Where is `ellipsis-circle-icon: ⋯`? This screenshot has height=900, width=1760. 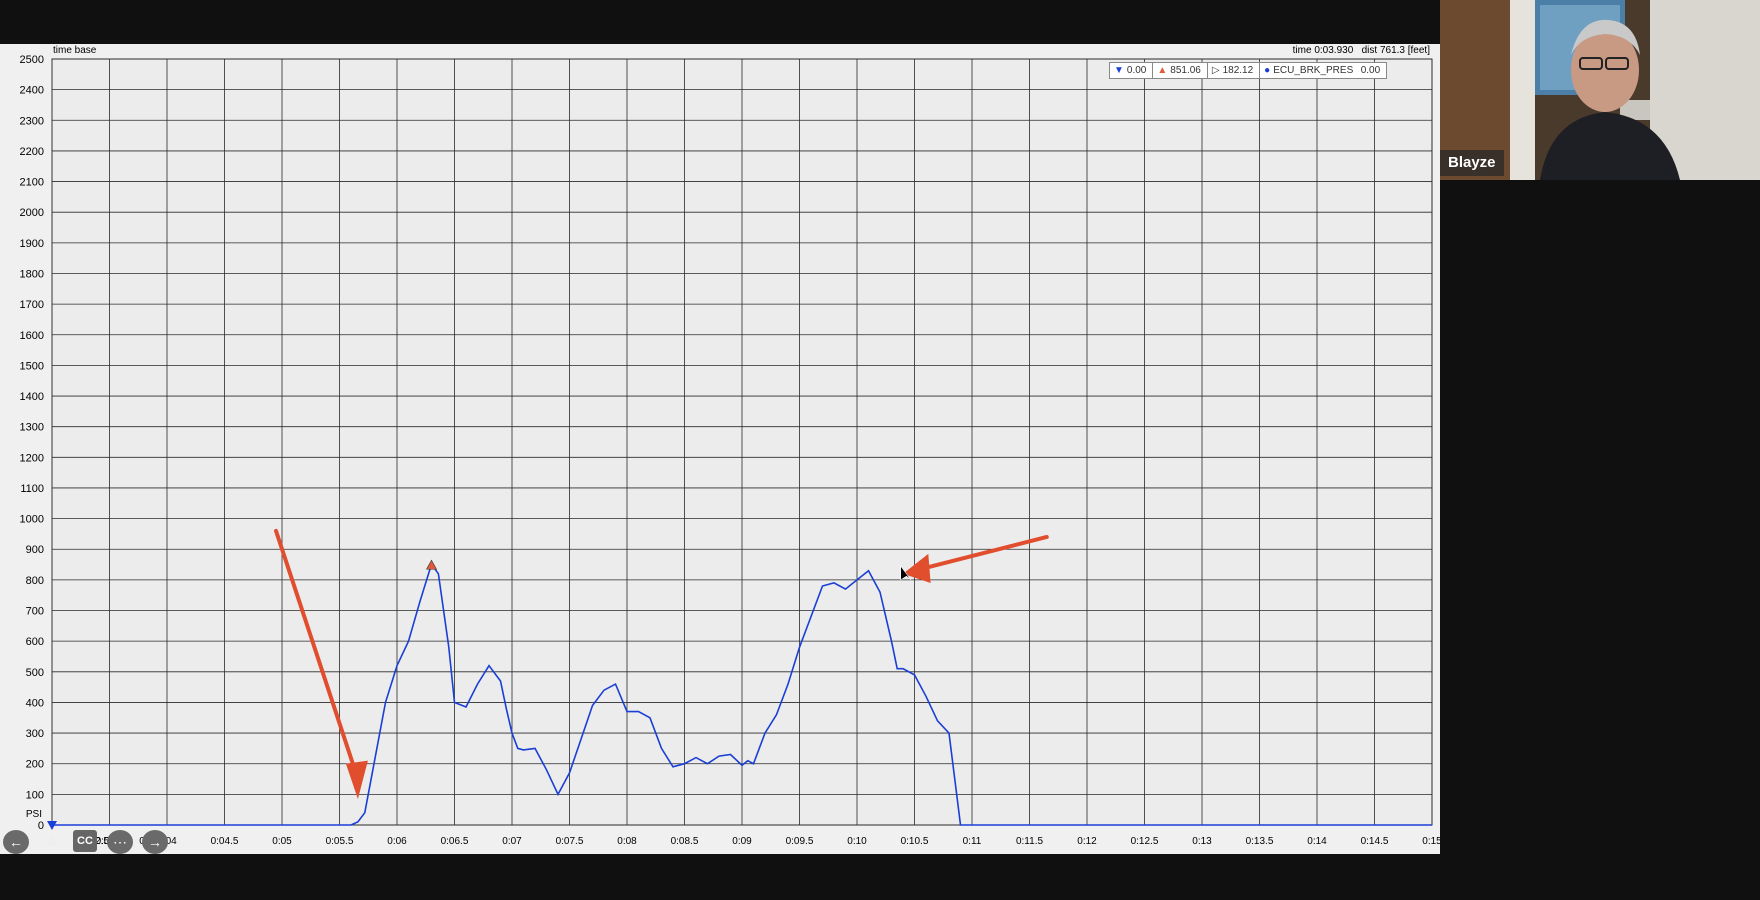
ellipsis-circle-icon: ⋯ is located at coordinates (120, 842).